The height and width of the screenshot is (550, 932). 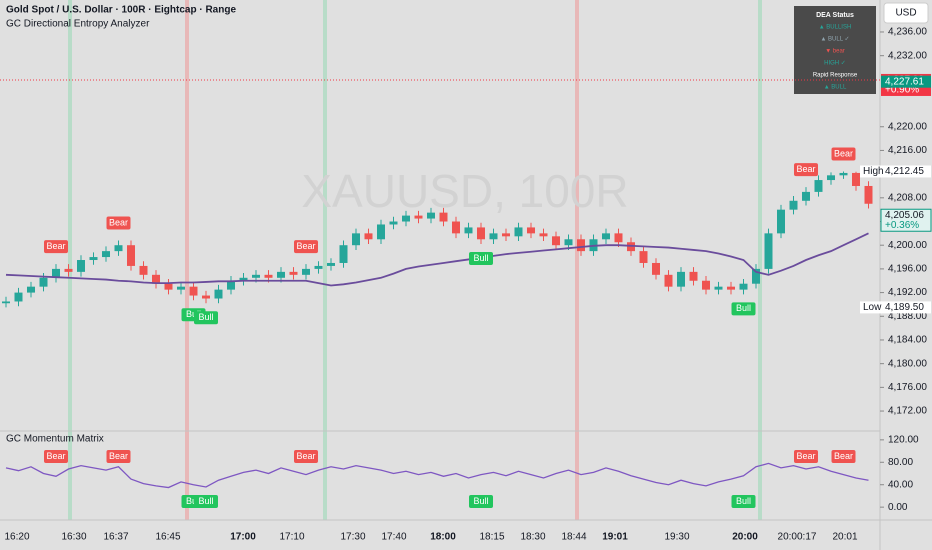 What do you see at coordinates (902, 90) in the screenshot?
I see `price-tag-change: +0.90%` at bounding box center [902, 90].